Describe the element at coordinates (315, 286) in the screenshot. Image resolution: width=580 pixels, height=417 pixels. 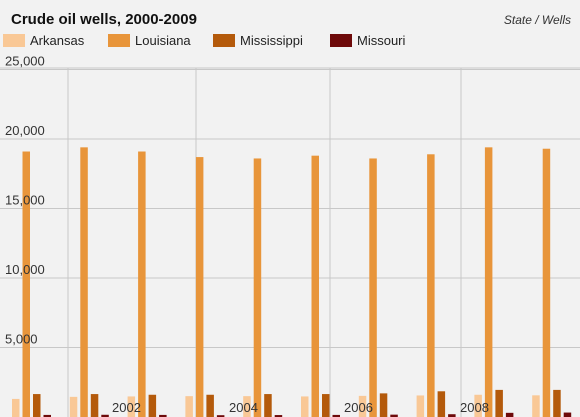
I see `bar-louisiana-2005` at that location.